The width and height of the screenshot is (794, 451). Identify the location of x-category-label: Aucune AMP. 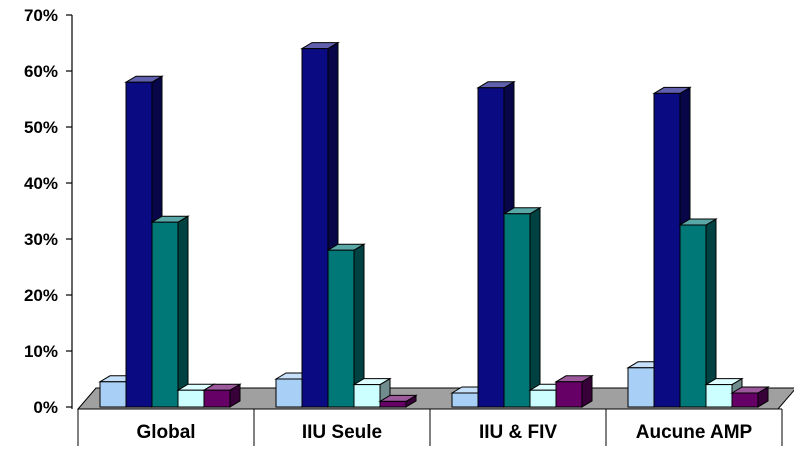
(694, 432).